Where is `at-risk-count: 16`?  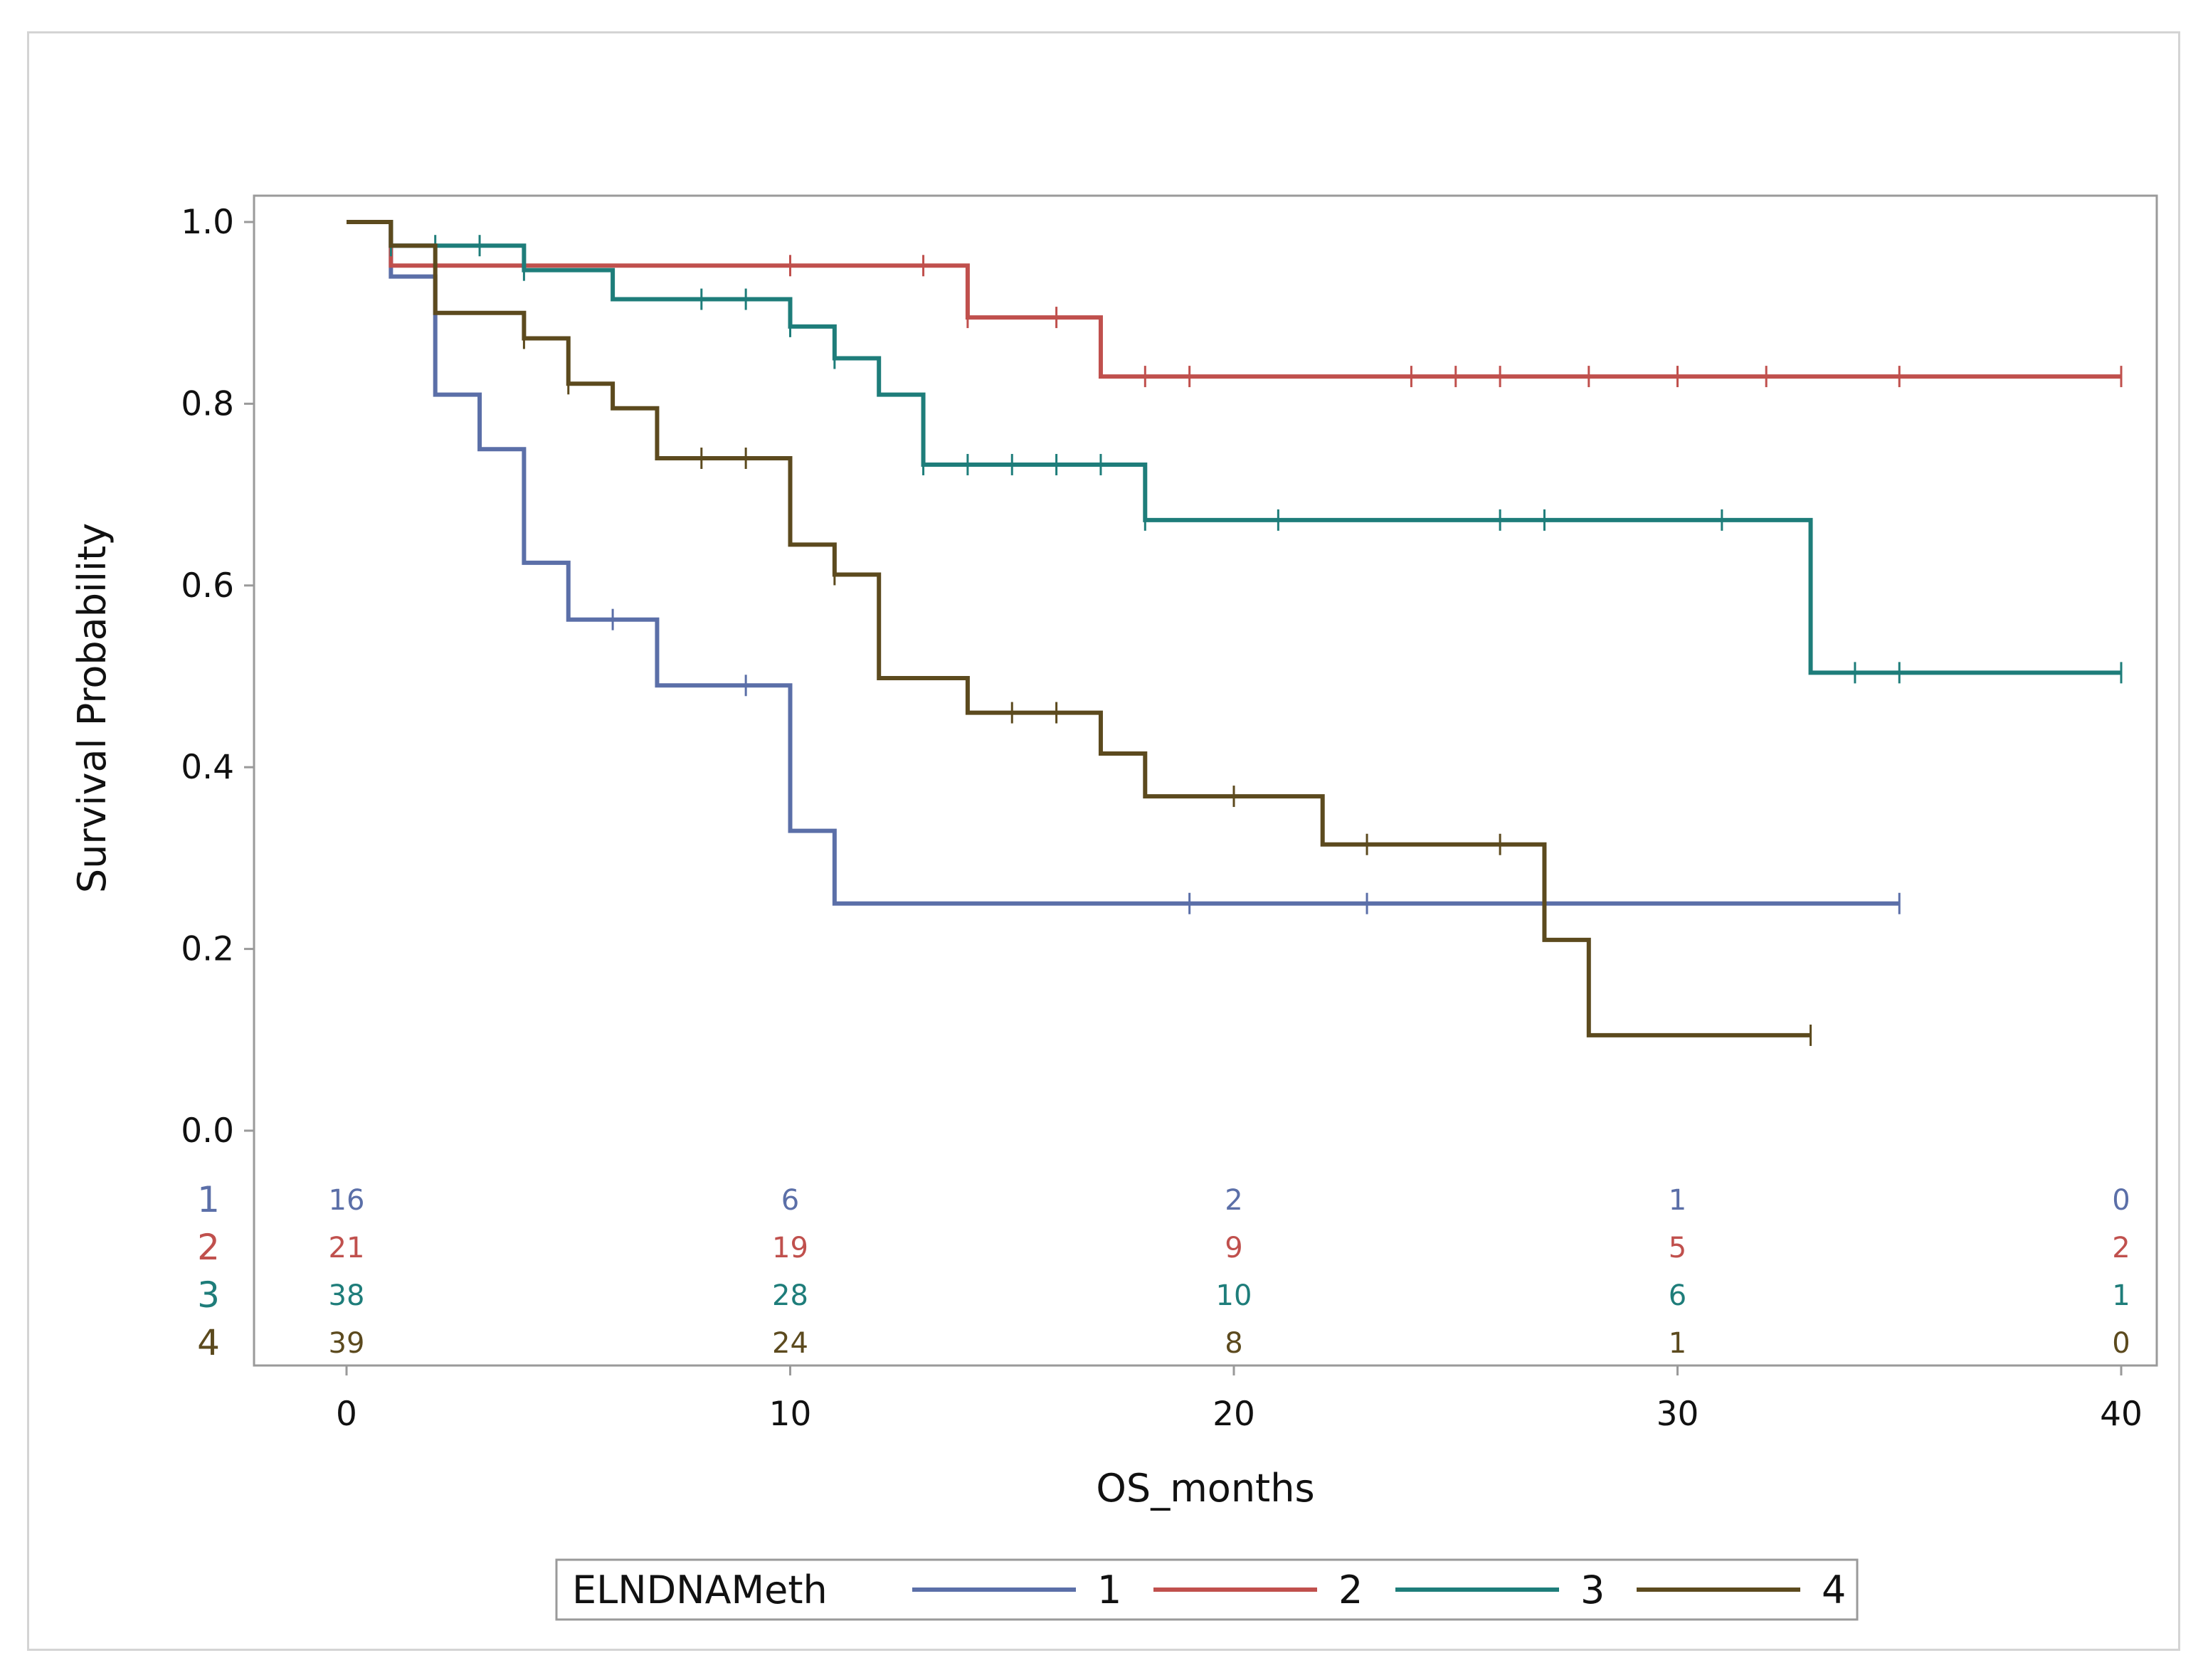 at-risk-count: 16 is located at coordinates (347, 1200).